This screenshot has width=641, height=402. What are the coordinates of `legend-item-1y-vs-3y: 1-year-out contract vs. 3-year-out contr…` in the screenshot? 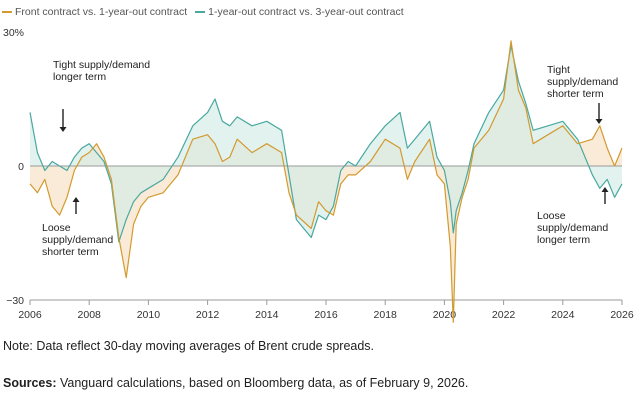 It's located at (299, 12).